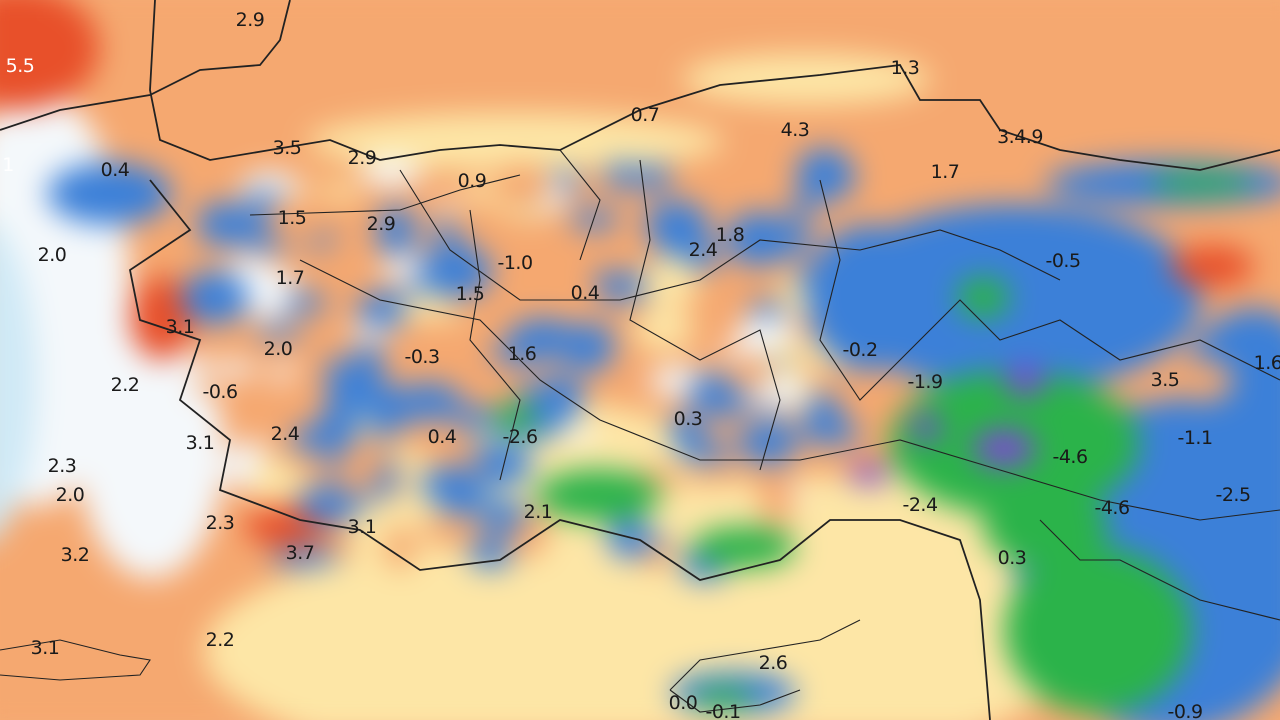  I want to click on value-label: 0.7, so click(645, 115).